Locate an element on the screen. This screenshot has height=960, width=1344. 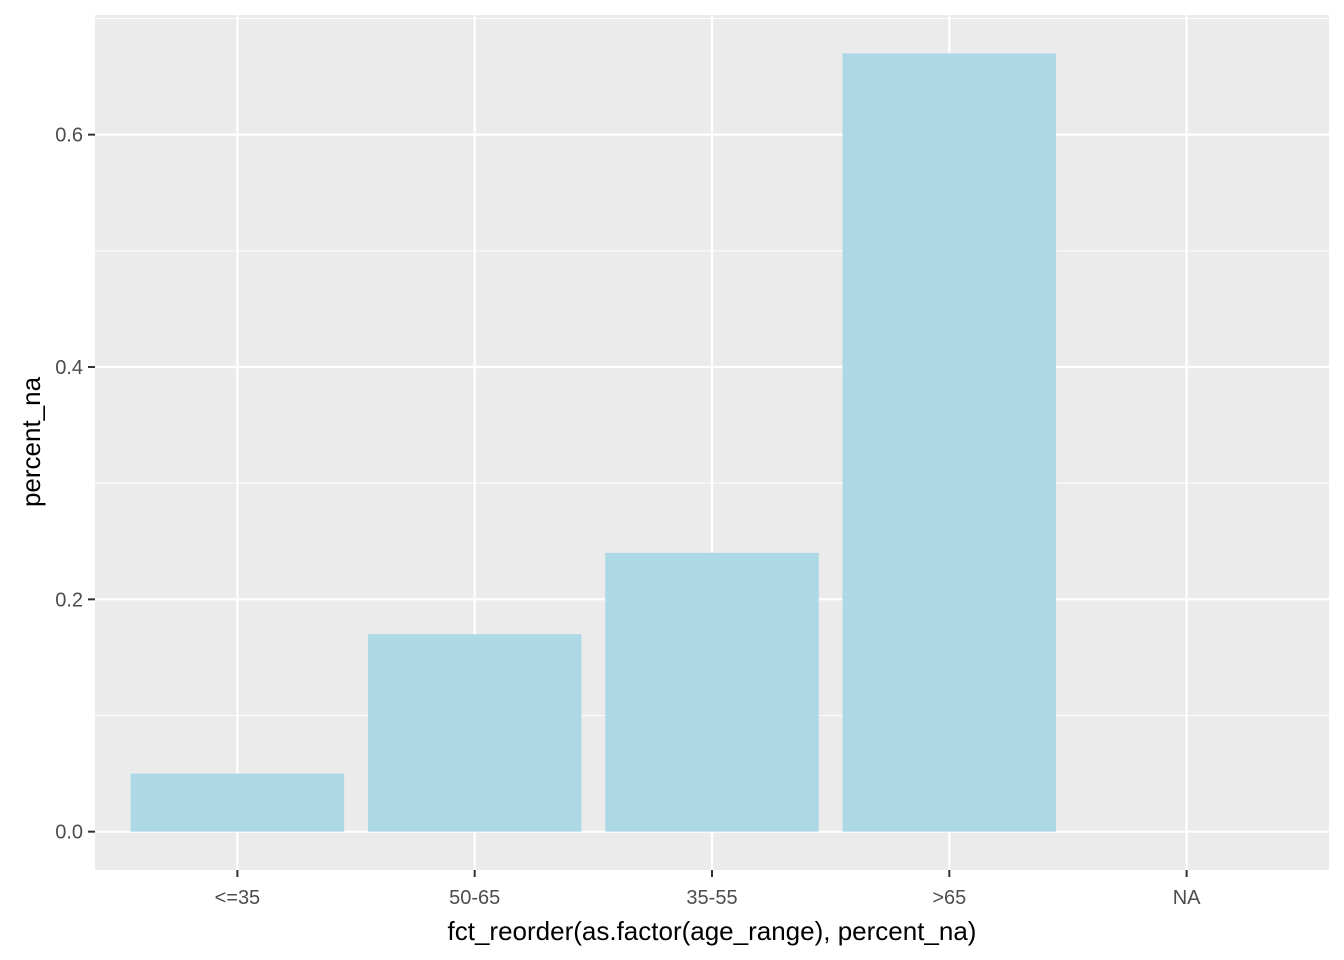
x-axis-ticks: <=35 50-65 35-55 >65 NA is located at coordinates (708, 889).